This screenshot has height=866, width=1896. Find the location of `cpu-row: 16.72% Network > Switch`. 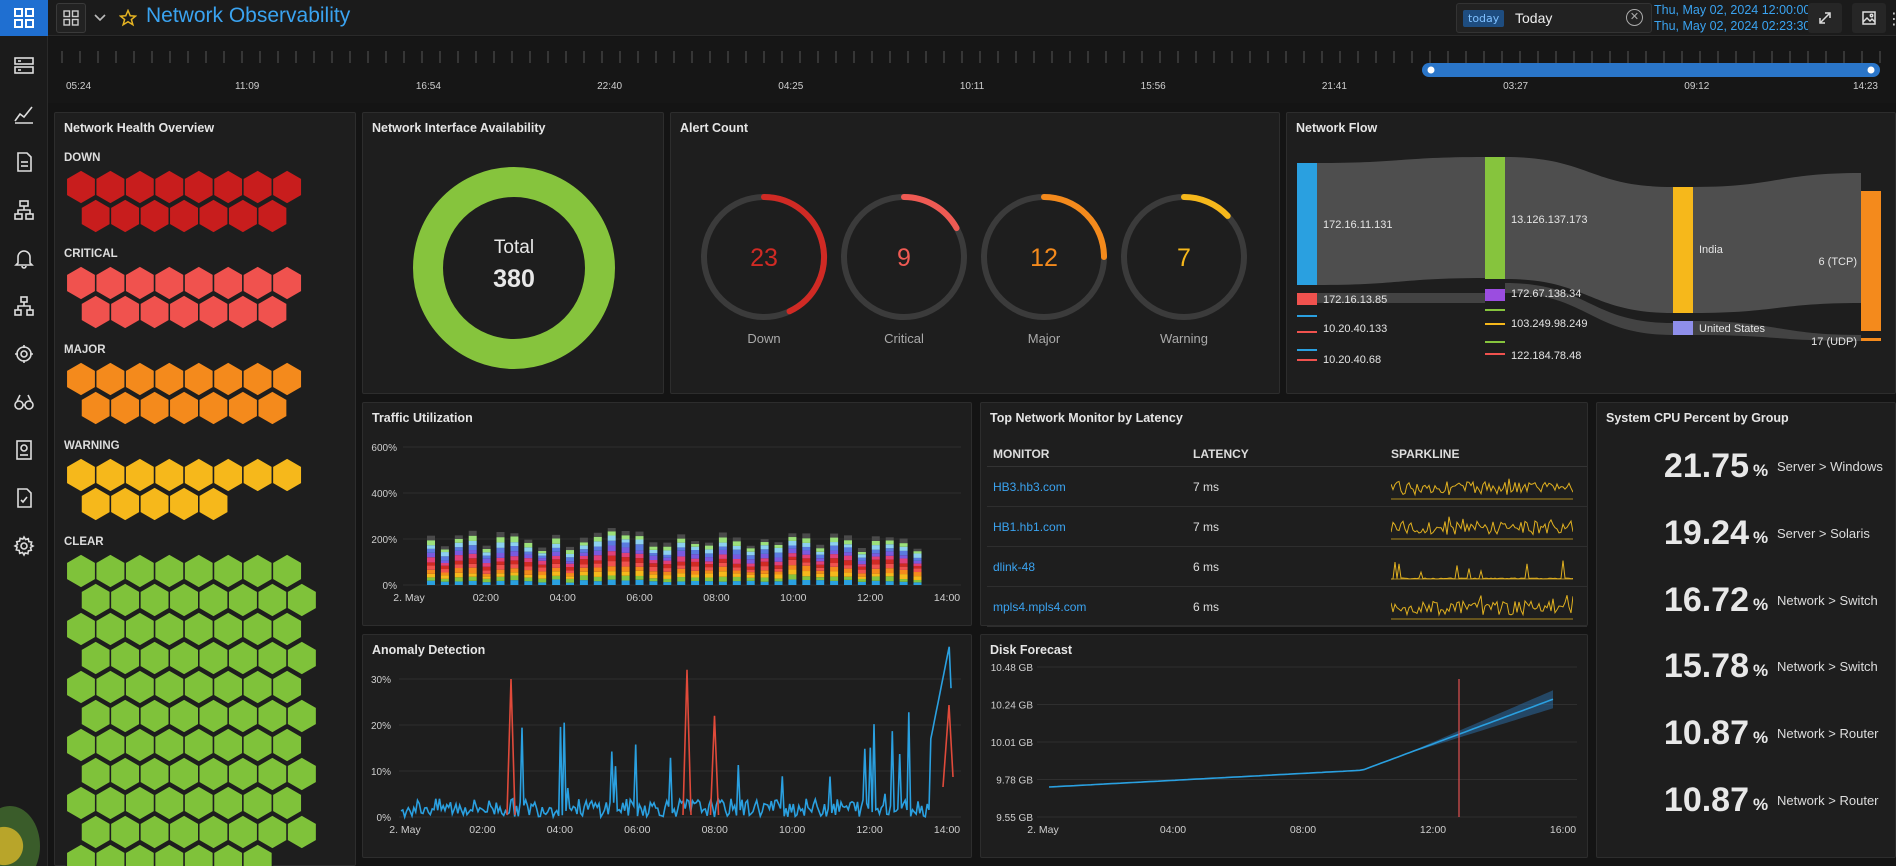

cpu-row: 16.72% Network > Switch is located at coordinates (1746, 605).